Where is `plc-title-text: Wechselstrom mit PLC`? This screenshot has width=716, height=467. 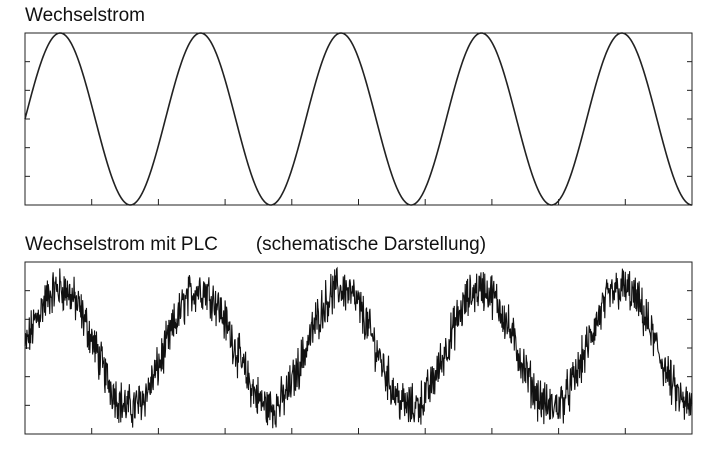
plc-title-text: Wechselstrom mit PLC is located at coordinates (121, 244).